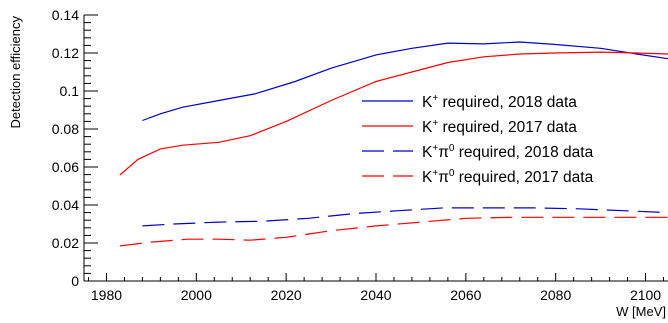  I want to click on y-tick-label: 0, so click(75, 281).